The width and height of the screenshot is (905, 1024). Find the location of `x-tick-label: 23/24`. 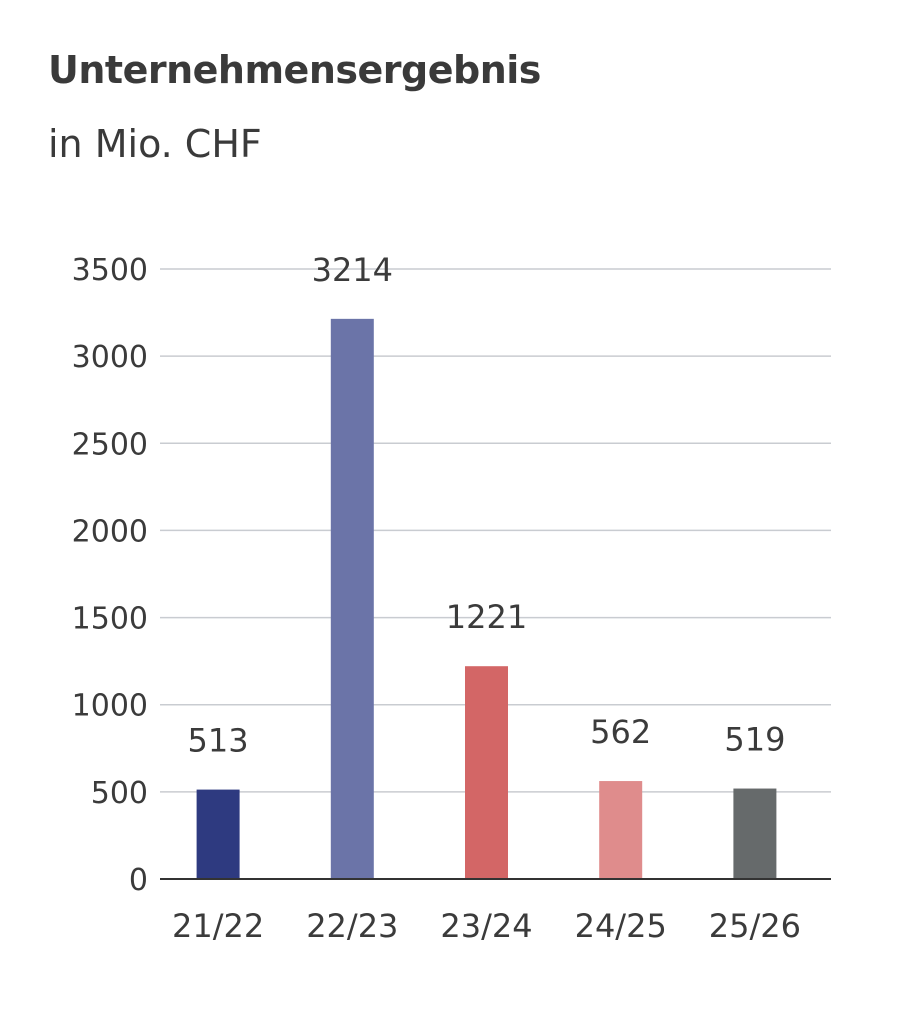

x-tick-label: 23/24 is located at coordinates (486, 926).